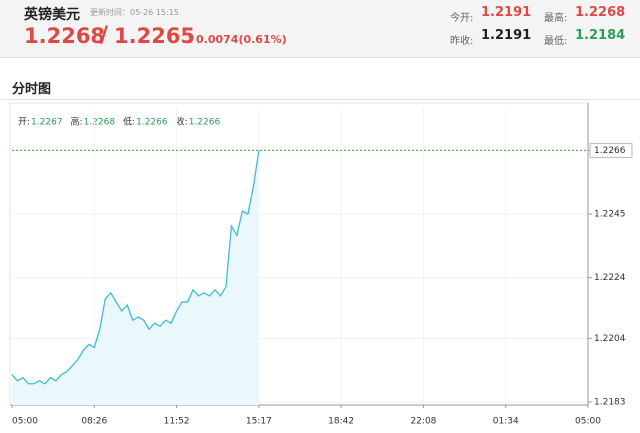 This screenshot has width=640, height=433. What do you see at coordinates (177, 422) in the screenshot?
I see `x-tick-label: 11:52` at bounding box center [177, 422].